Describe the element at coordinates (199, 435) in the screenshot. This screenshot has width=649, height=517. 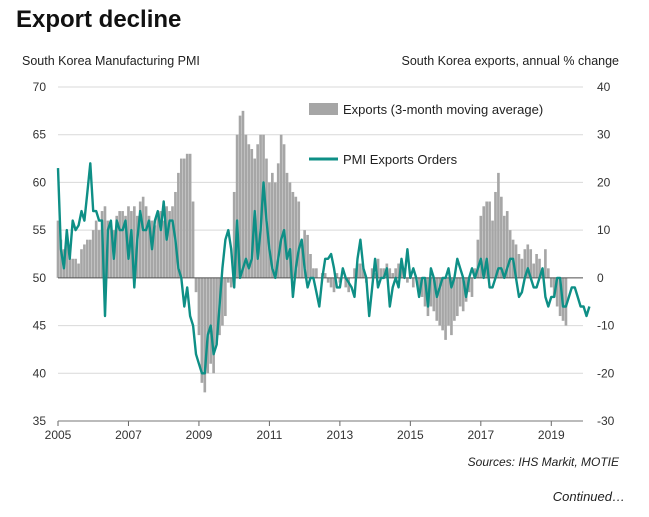
I see `x-tick-label: 2009` at that location.